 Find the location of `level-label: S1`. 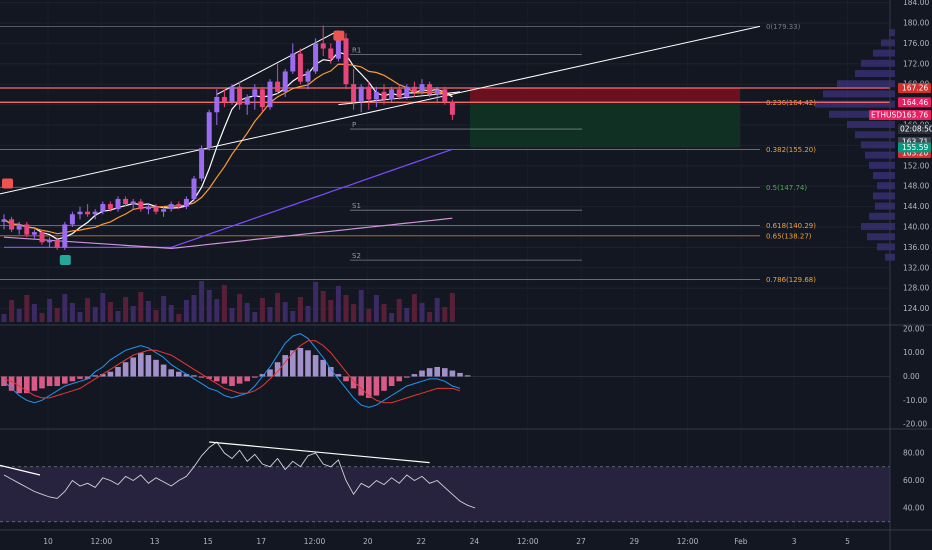

level-label: S1 is located at coordinates (356, 206).